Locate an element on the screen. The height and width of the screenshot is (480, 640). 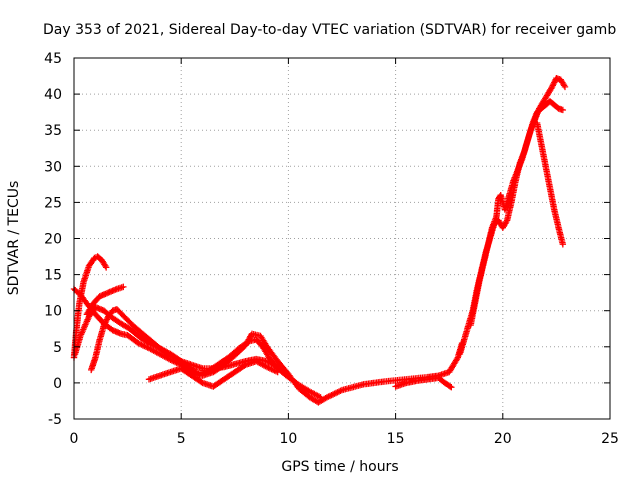
series-track-j is located at coordinates (550, 183).